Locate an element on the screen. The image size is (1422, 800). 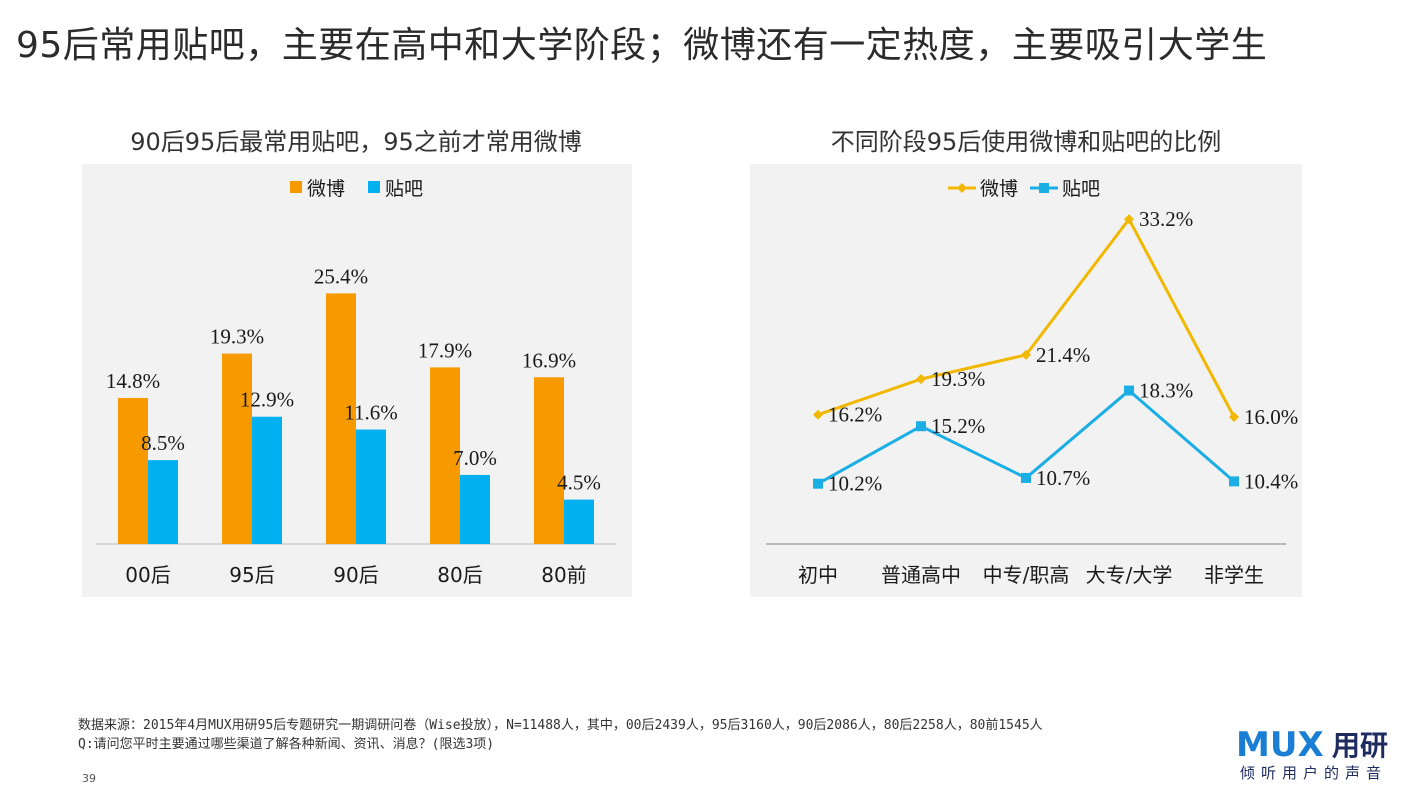
svg-text: MUX is located at coordinates (1280, 743).